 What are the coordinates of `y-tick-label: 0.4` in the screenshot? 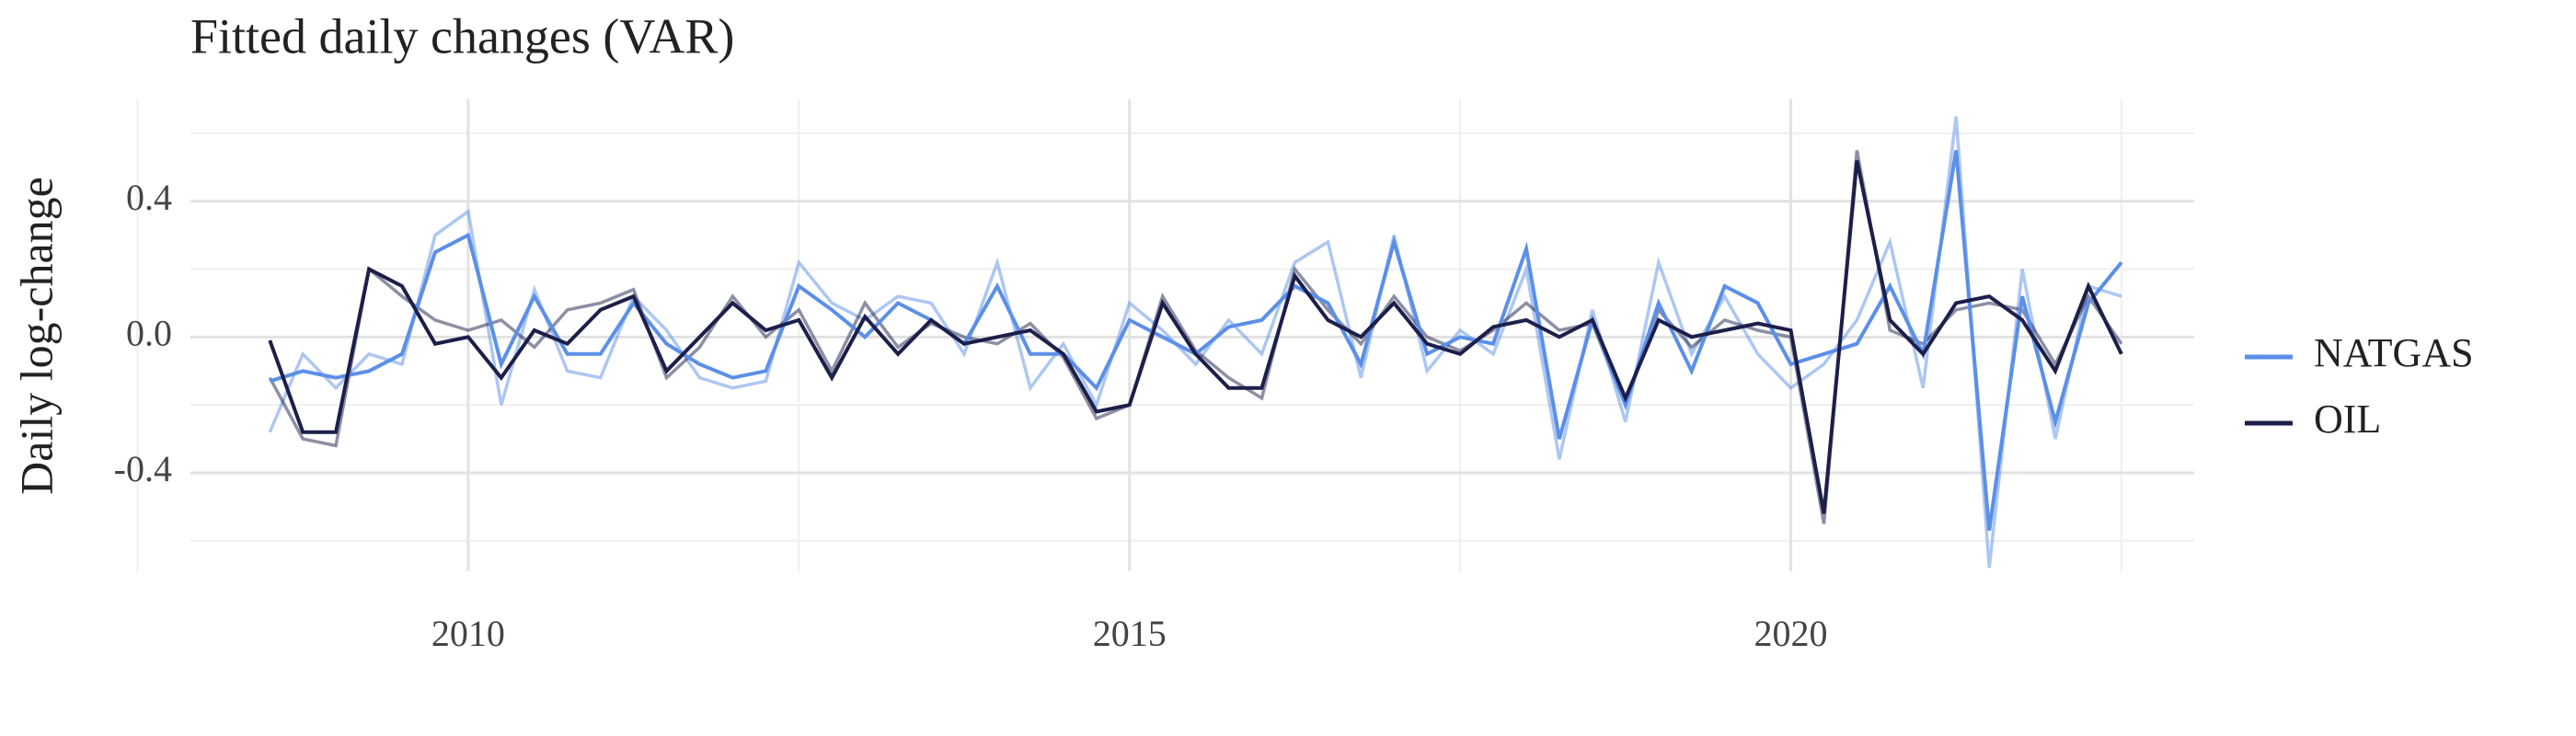 It's located at (149, 197).